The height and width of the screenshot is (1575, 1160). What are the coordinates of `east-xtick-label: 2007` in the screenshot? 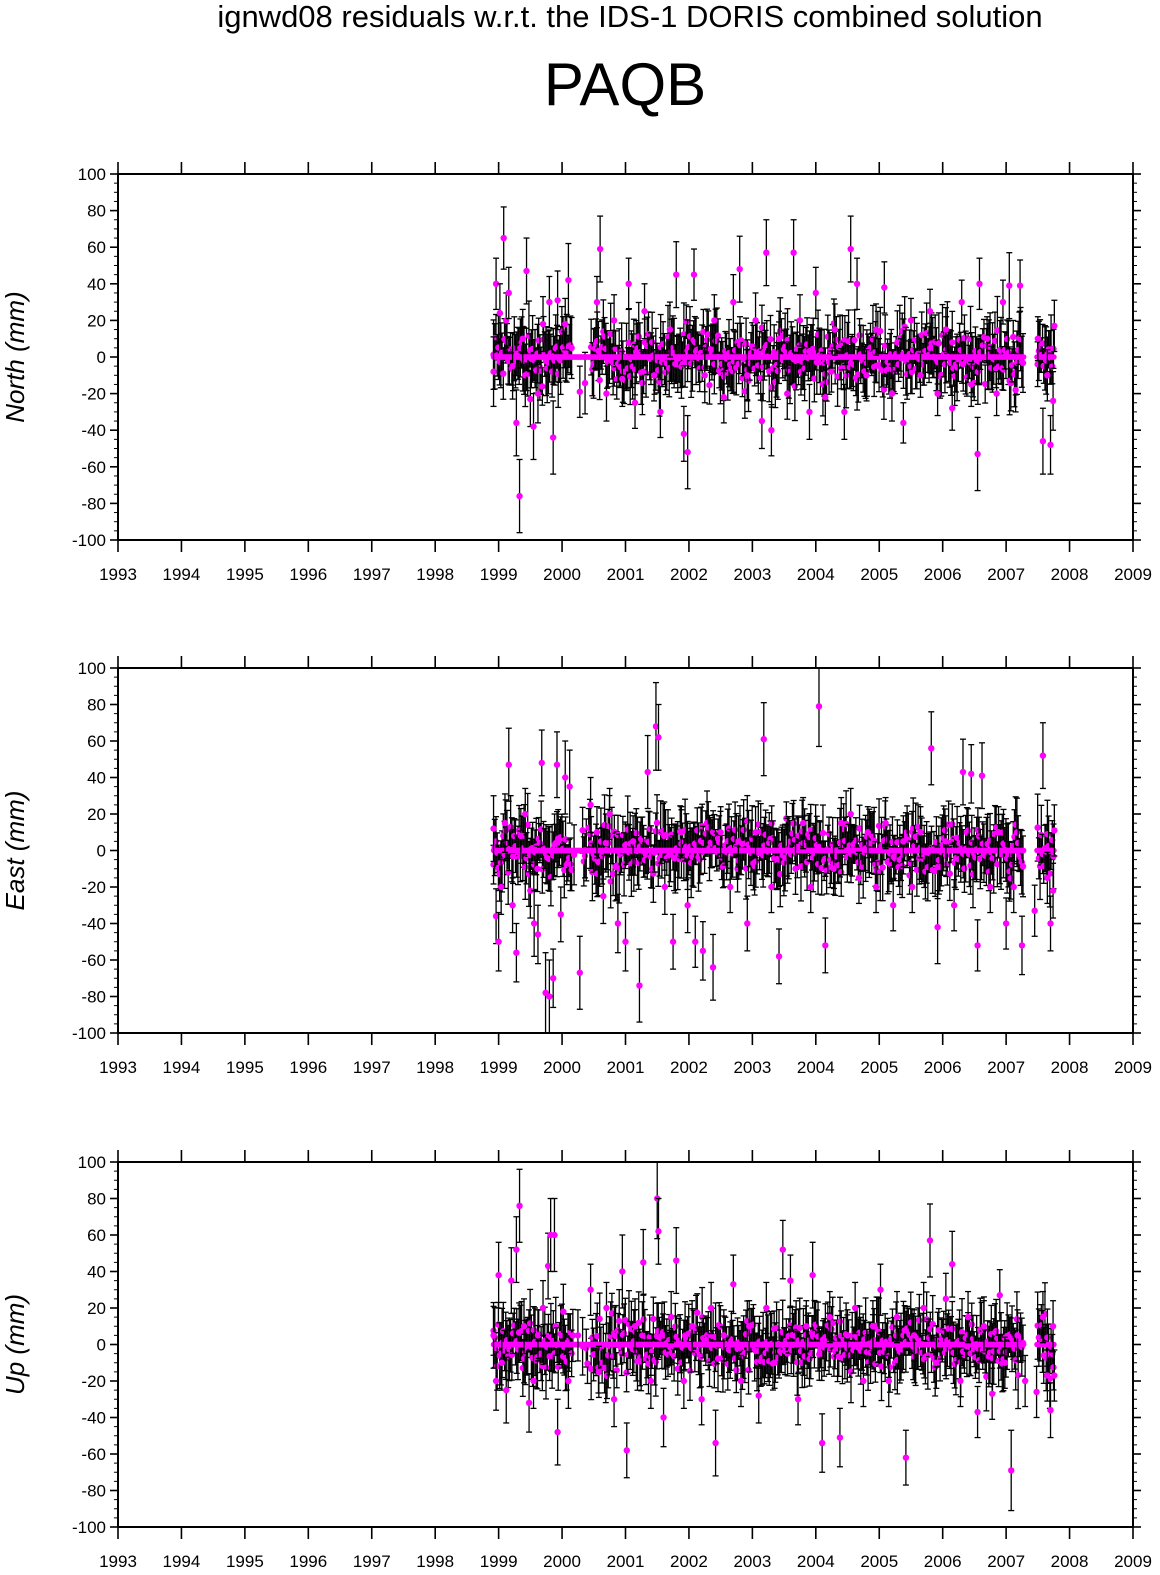 It's located at (1006, 1067).